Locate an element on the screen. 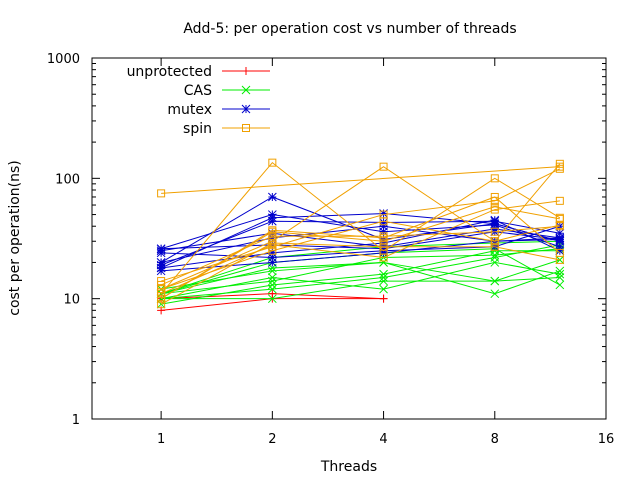  x-tick-label: 4 is located at coordinates (383, 439).